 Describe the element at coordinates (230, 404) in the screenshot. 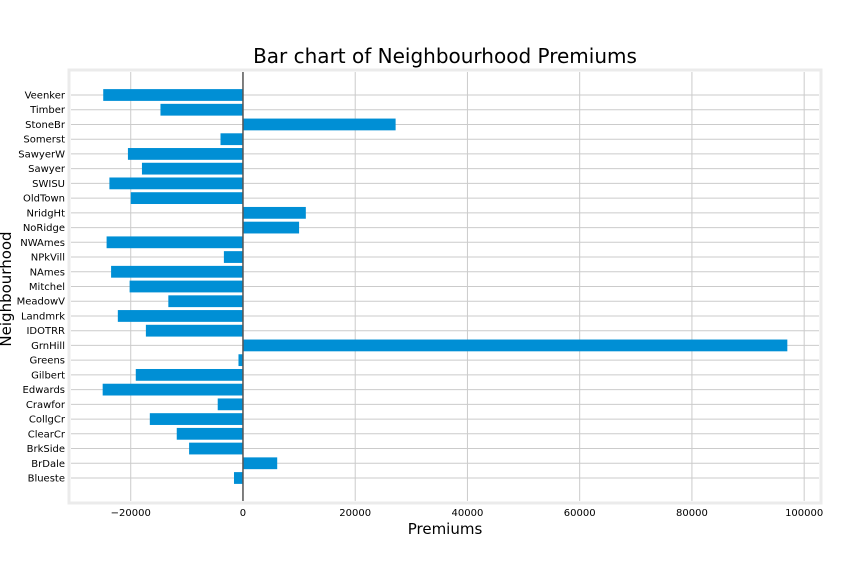

I see `bar-crawfor` at that location.